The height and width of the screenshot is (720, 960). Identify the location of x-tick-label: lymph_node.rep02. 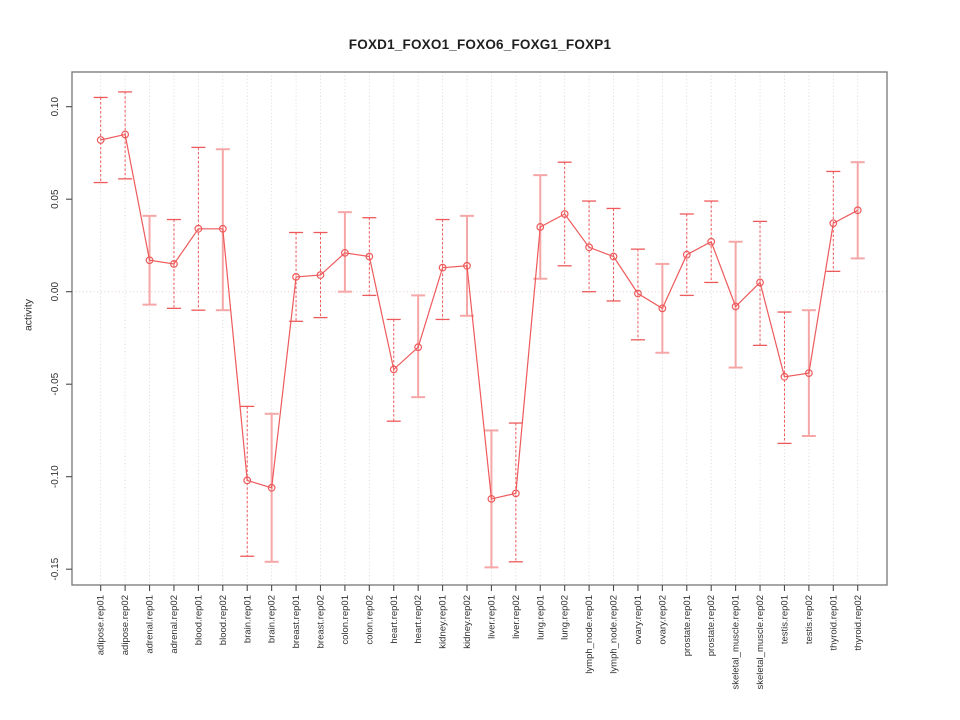
(614, 634).